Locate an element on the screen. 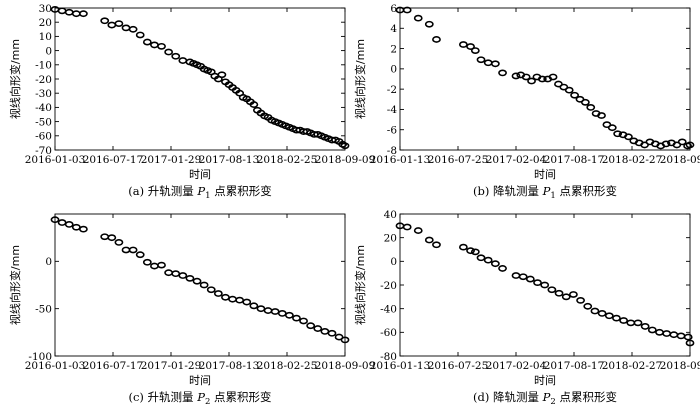 The width and height of the screenshot is (700, 406). x-tick-label: 2018-02-25 is located at coordinates (287, 160).